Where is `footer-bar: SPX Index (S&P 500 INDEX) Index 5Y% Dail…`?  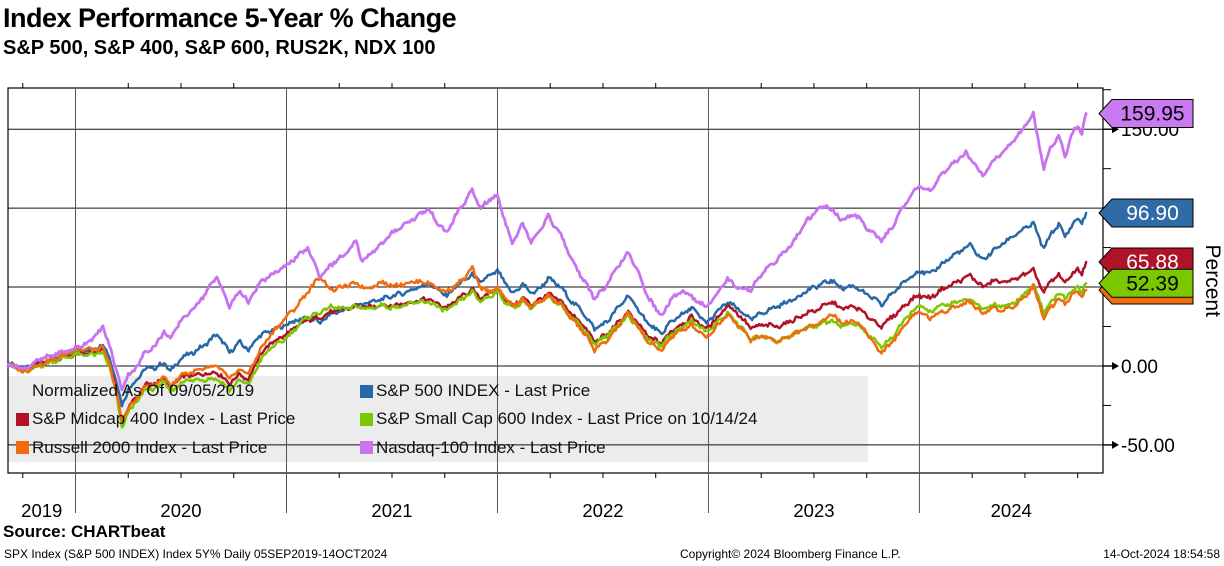
footer-bar: SPX Index (S&P 500 INDEX) Index 5Y% Dail… is located at coordinates (612, 555).